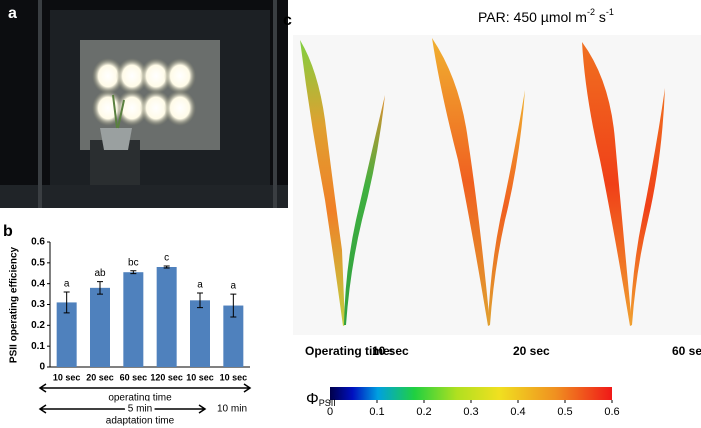 This screenshot has height=428, width=701. I want to click on panel-label: a, so click(12, 13).